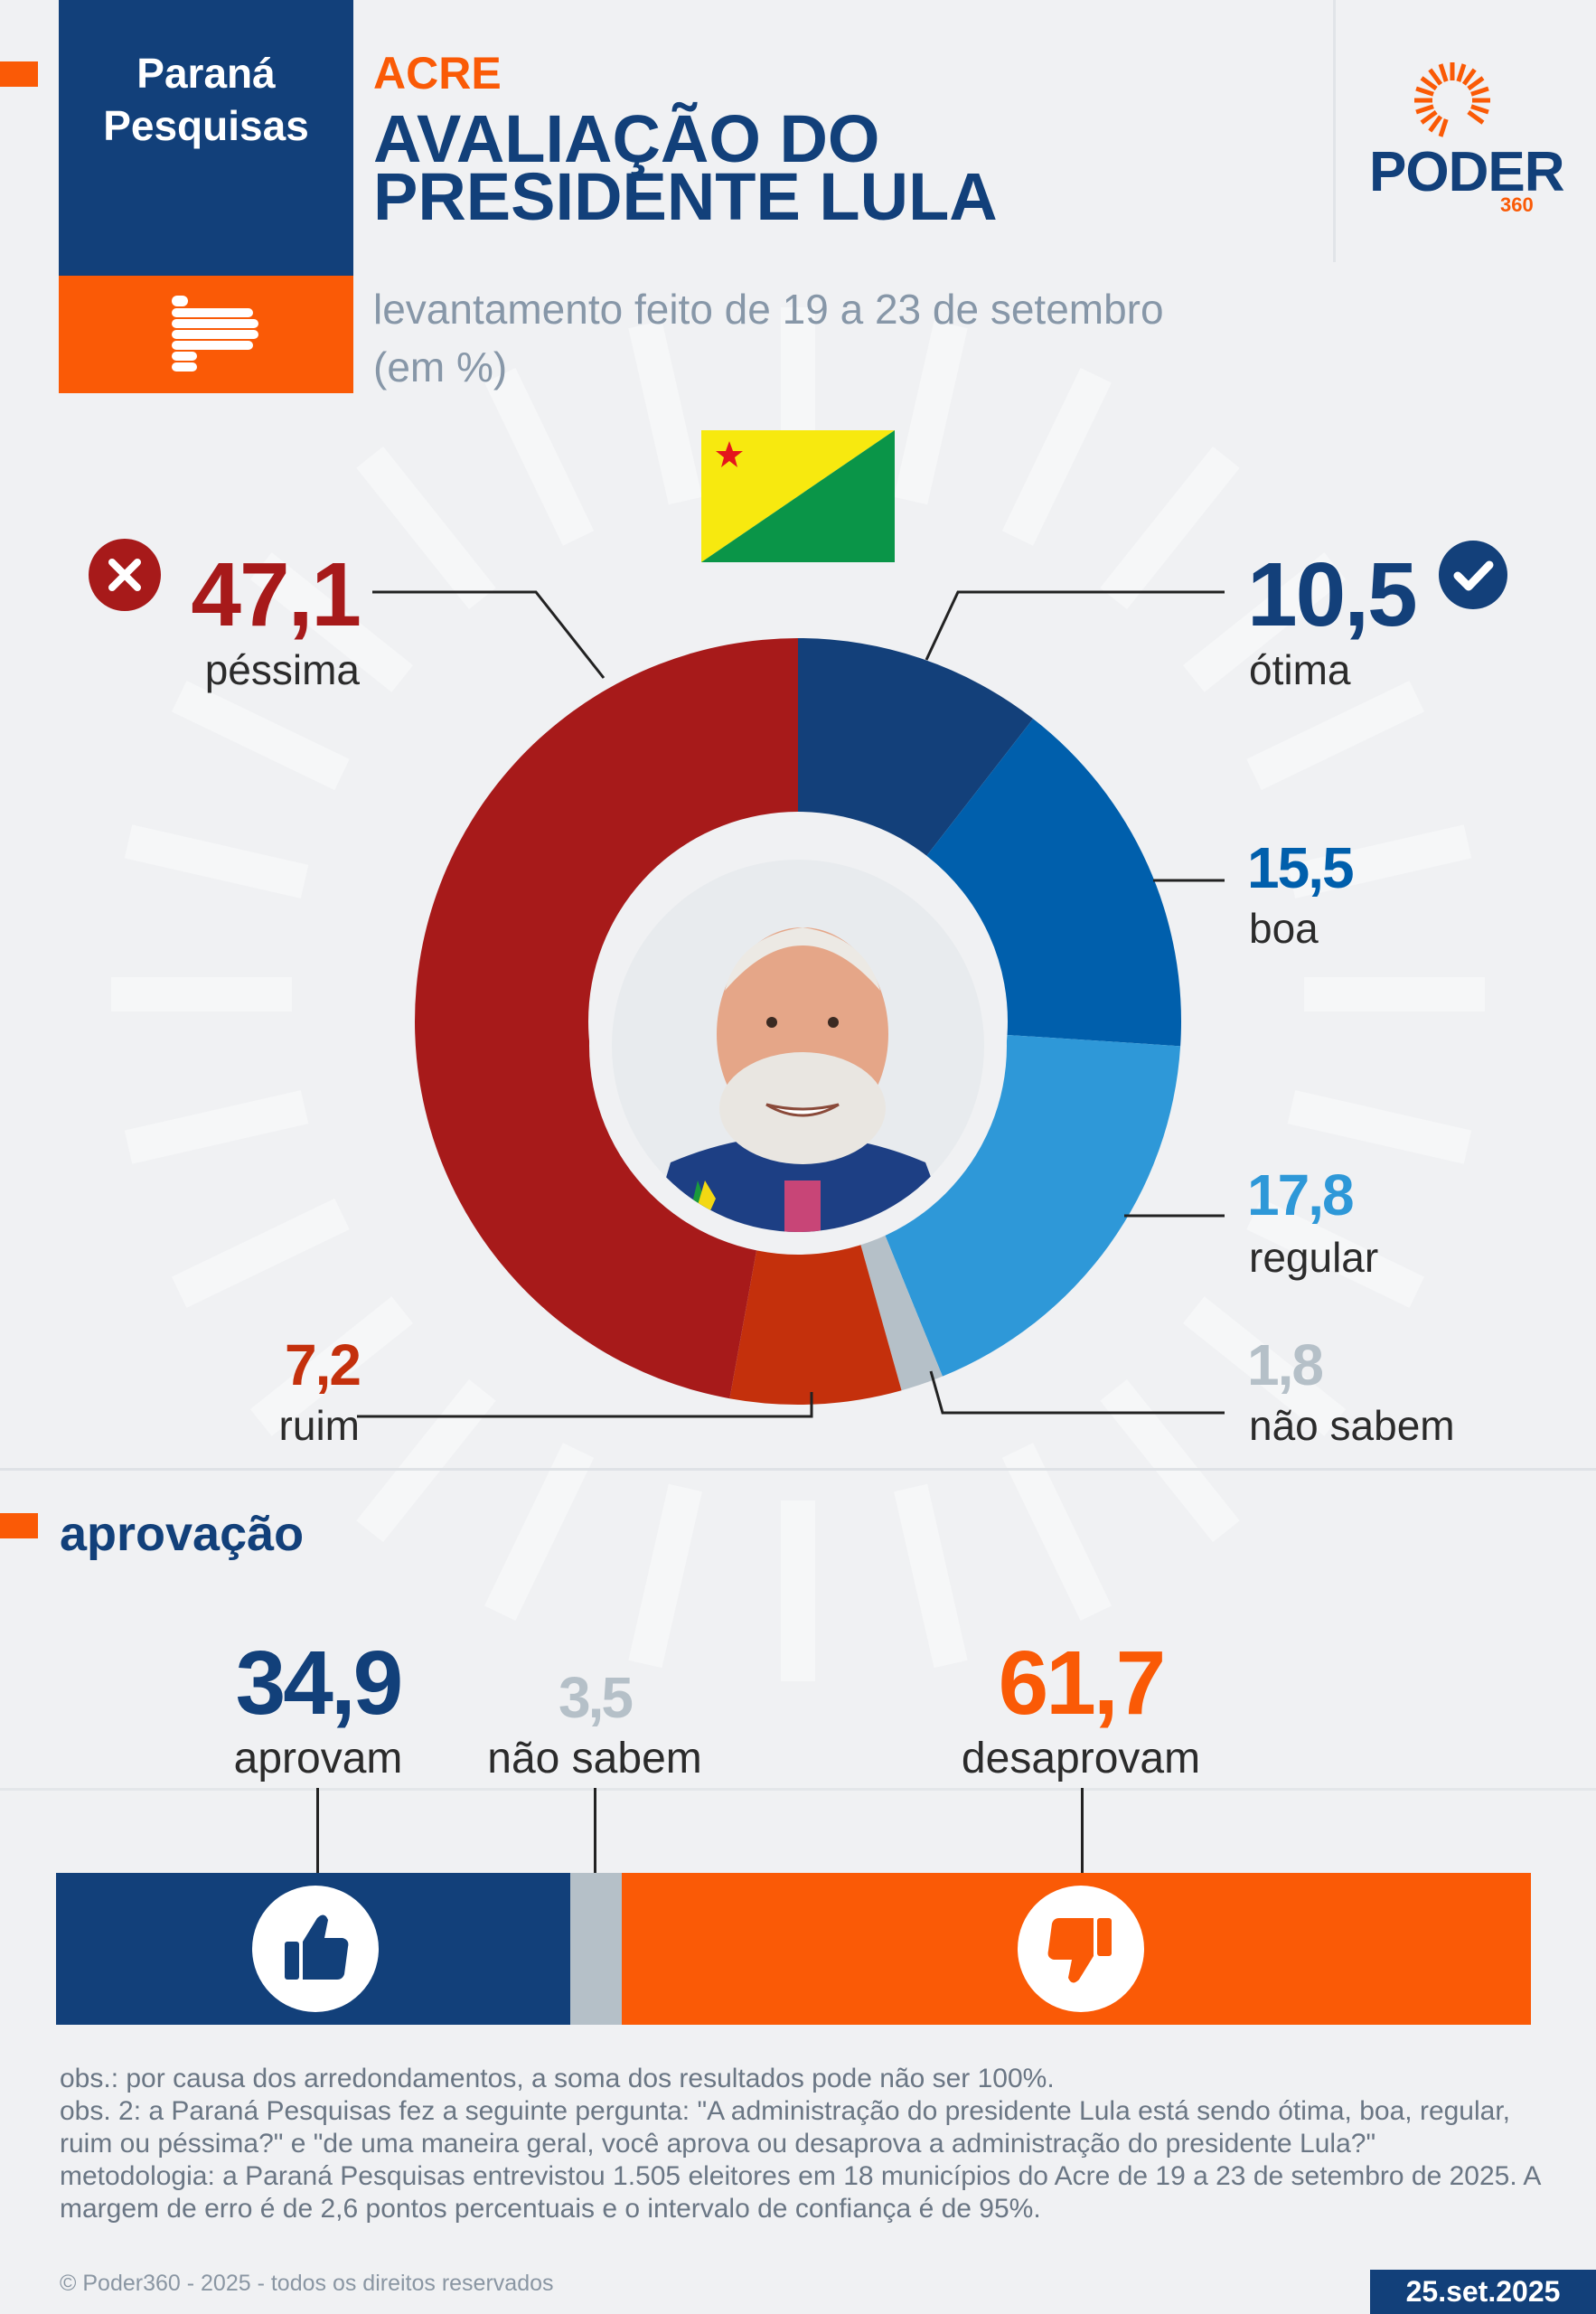  What do you see at coordinates (898, 1303) in the screenshot?
I see `donut-slice-nao-sabem` at bounding box center [898, 1303].